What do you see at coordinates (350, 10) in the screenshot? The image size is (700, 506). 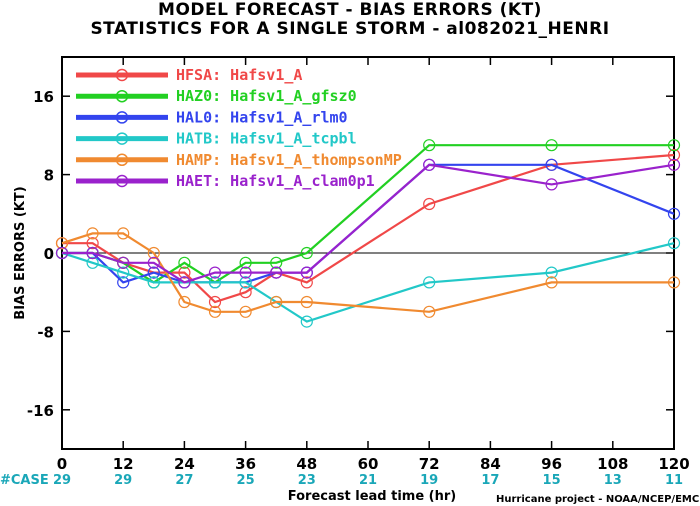 I see `chart-title-line1: MODEL FORECAST - BIAS ERRORS (KT)` at bounding box center [350, 10].